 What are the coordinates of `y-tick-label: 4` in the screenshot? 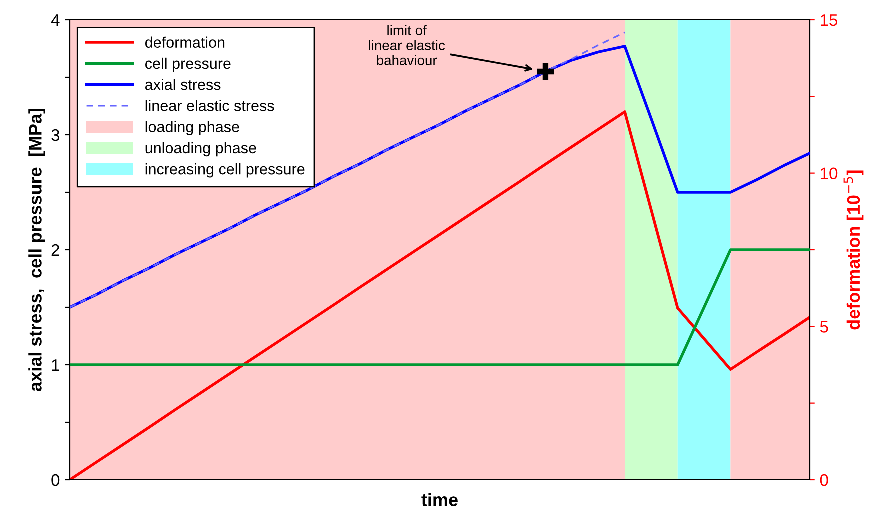 It's located at (55, 20).